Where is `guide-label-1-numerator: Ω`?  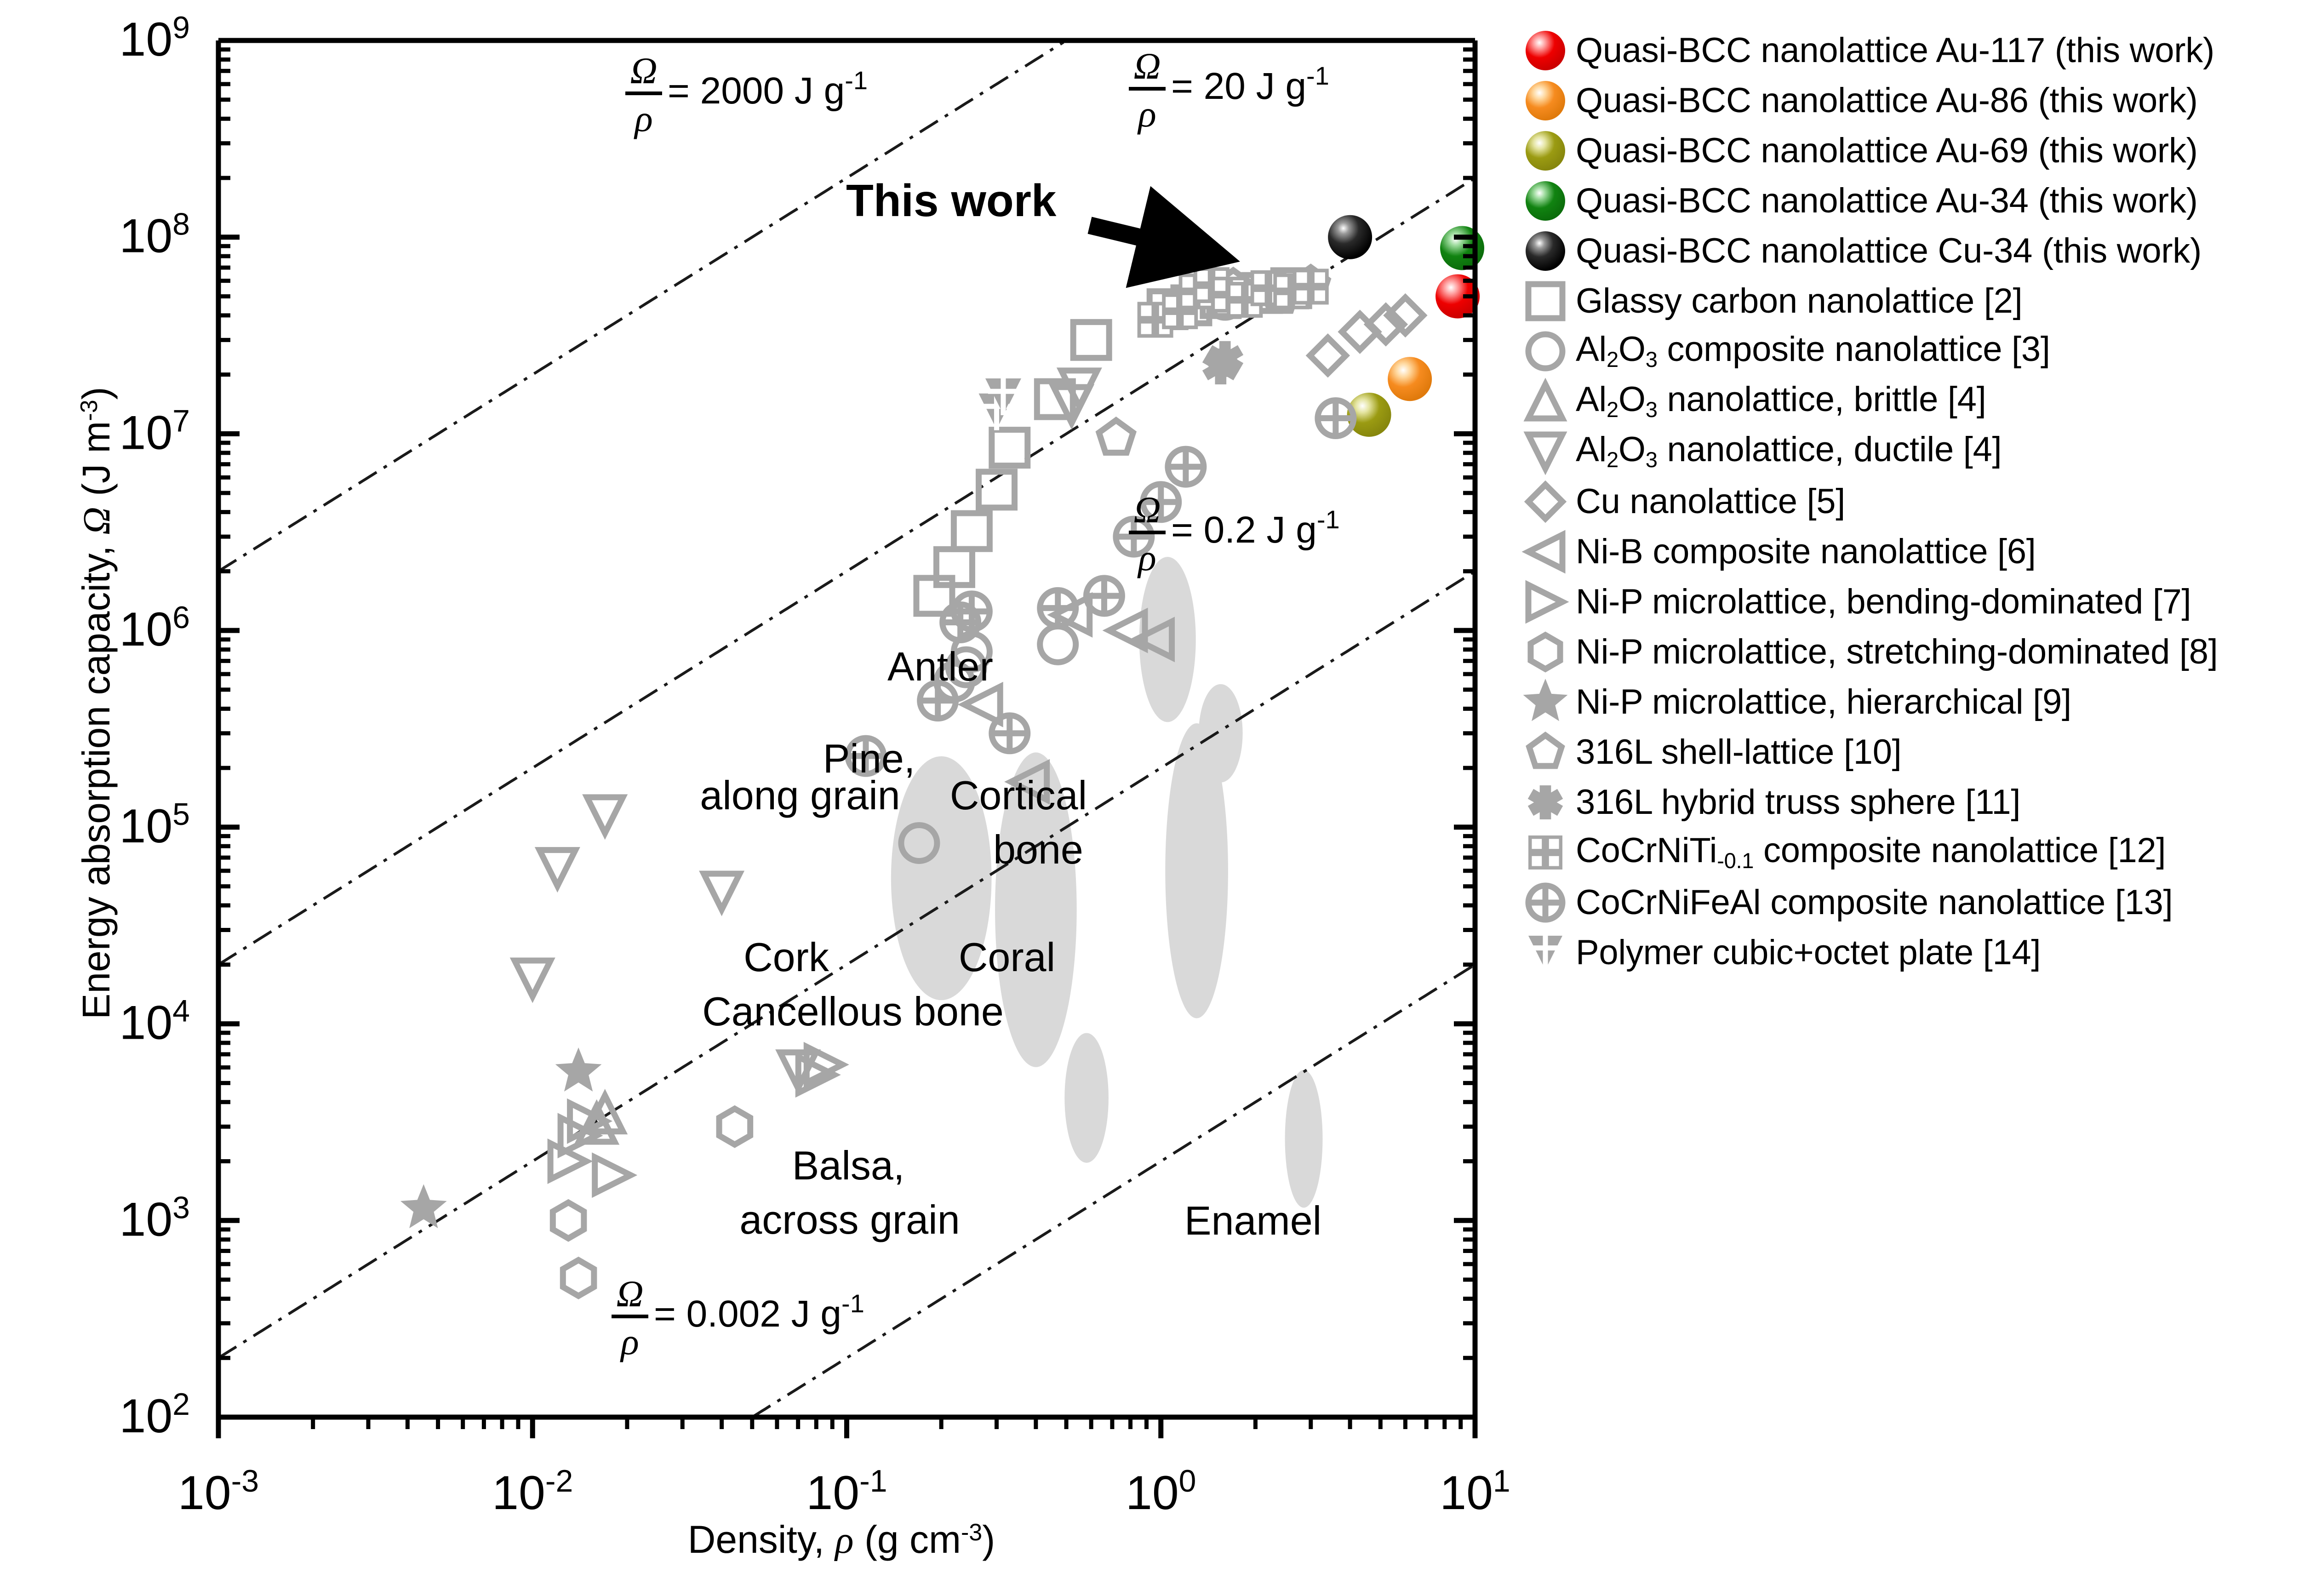
guide-label-1-numerator: Ω is located at coordinates (1147, 66).